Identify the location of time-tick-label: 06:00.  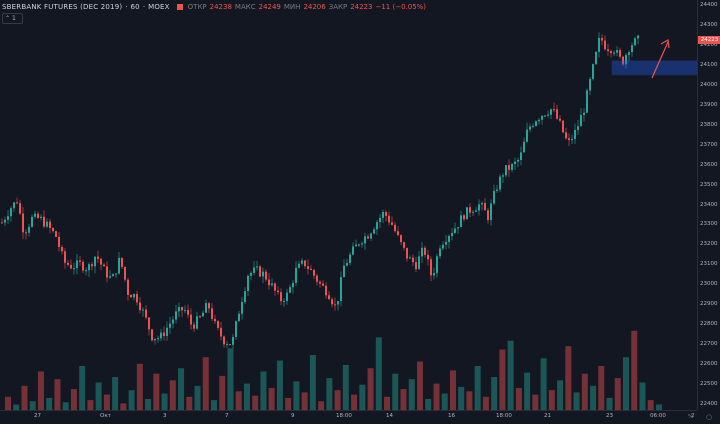
(658, 416).